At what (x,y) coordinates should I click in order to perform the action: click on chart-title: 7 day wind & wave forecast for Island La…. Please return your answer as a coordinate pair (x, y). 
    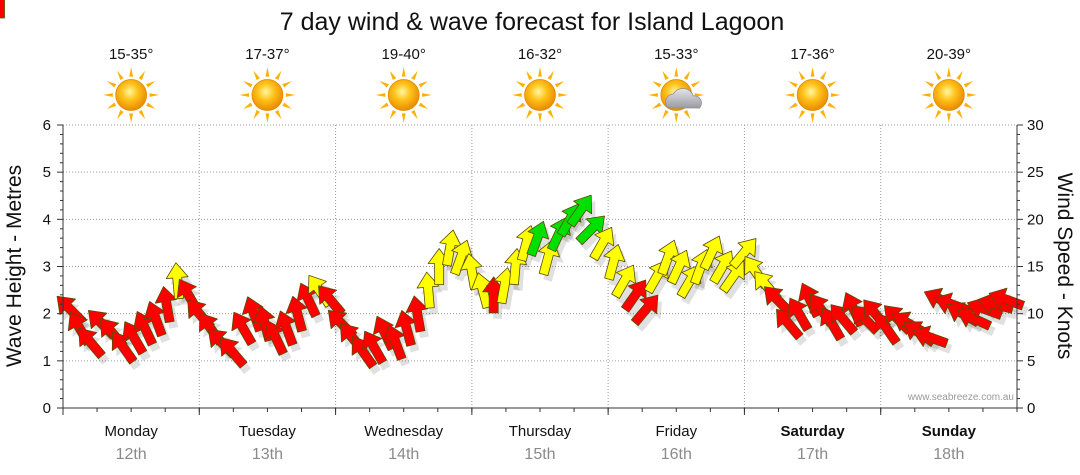
    Looking at the image, I should click on (532, 22).